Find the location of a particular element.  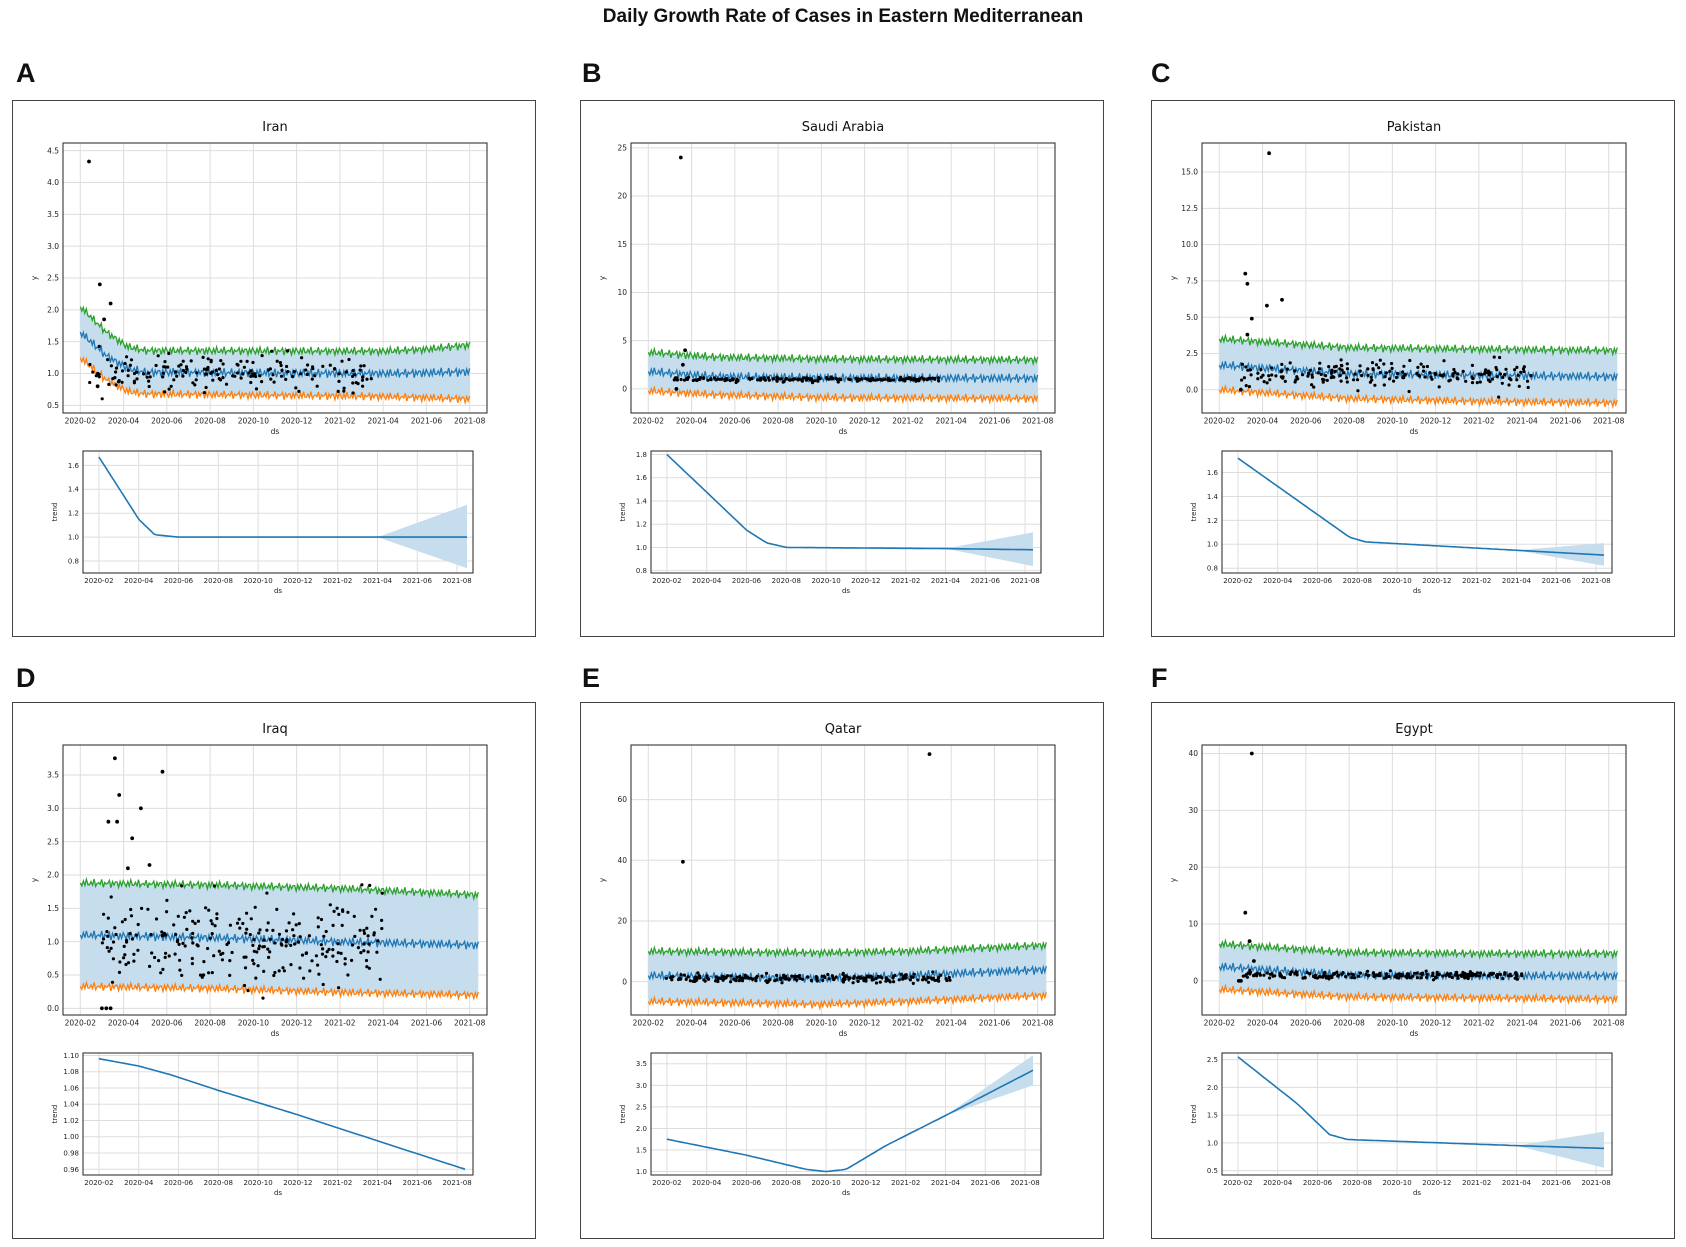

trend-qatar-frame is located at coordinates (846, 1114).